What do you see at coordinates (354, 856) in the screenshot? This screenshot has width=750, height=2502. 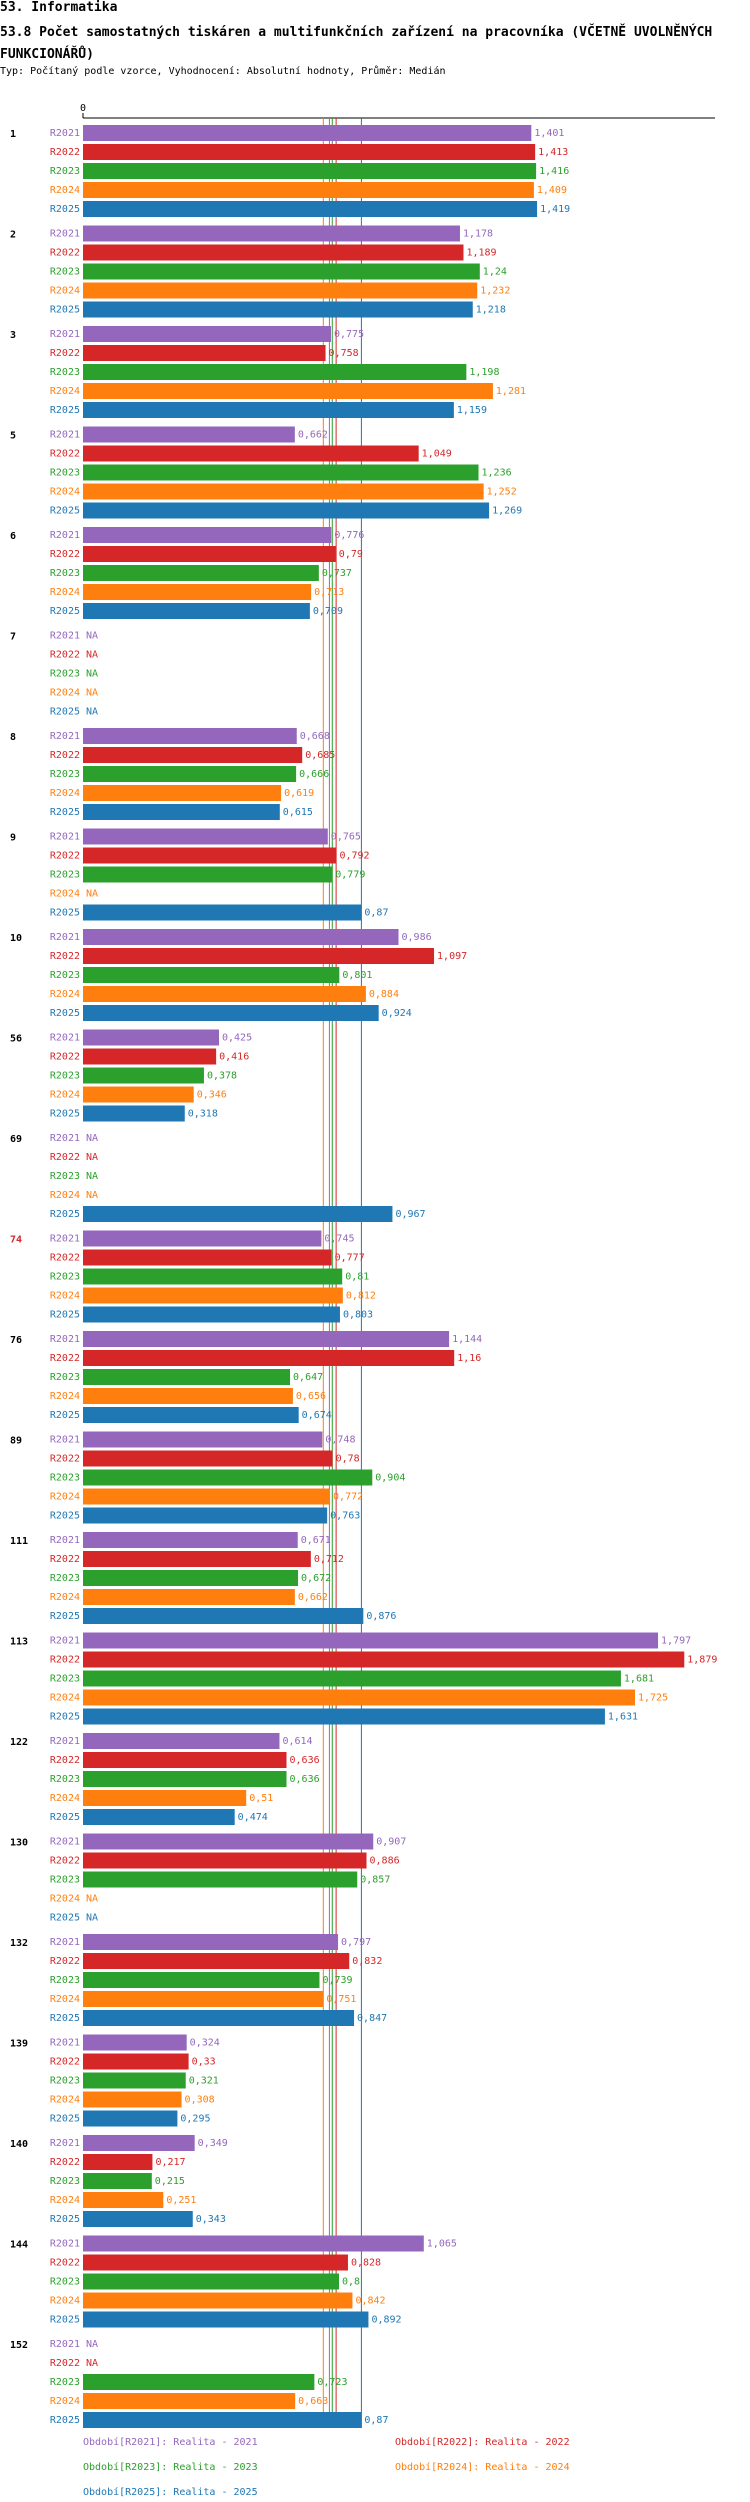 I see `value-label: 0,792` at bounding box center [354, 856].